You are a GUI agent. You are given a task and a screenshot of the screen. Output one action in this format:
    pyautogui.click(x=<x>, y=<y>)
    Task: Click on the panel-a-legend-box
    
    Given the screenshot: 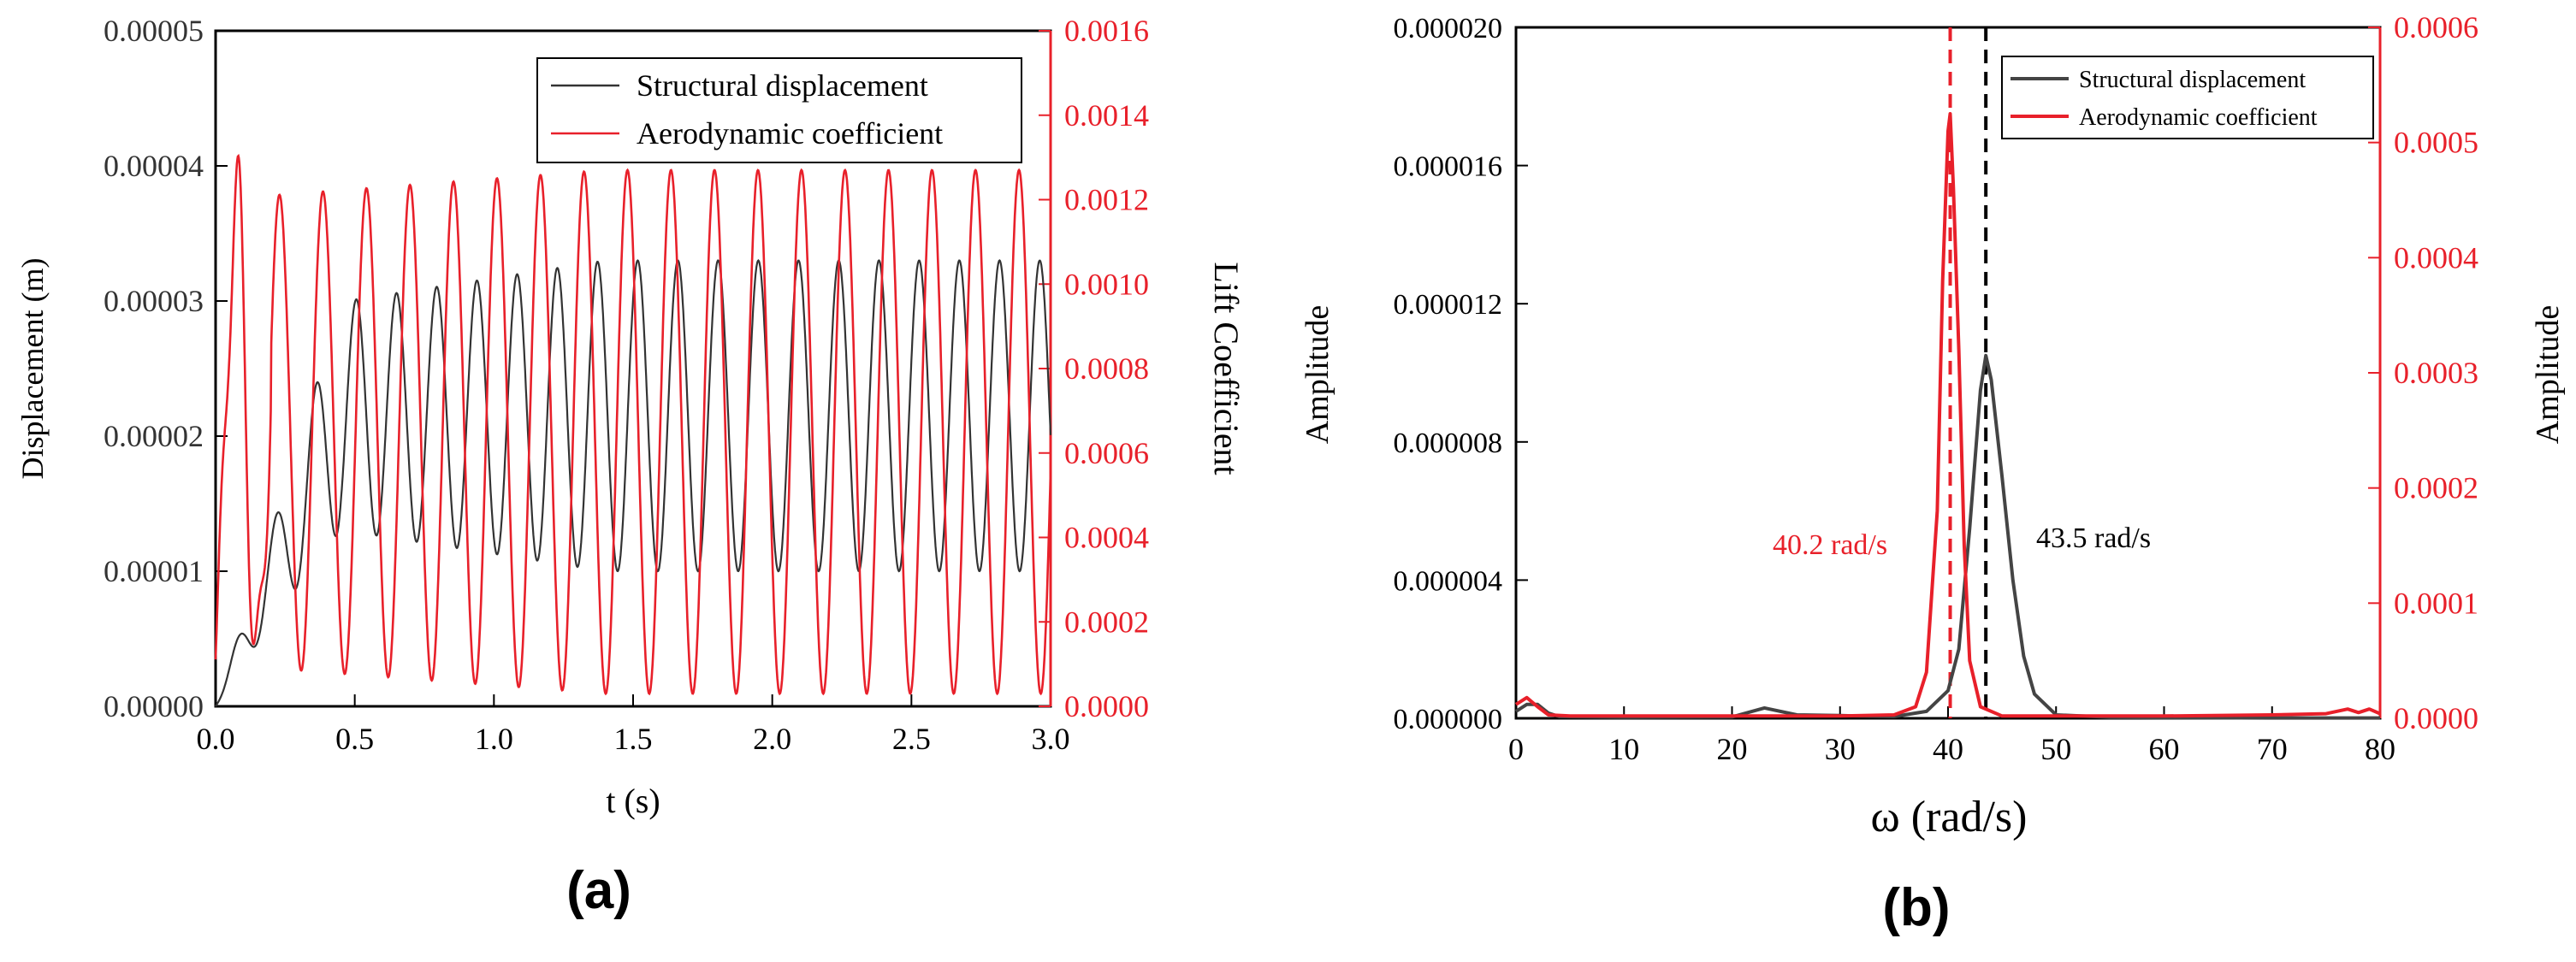 What is the action you would take?
    pyautogui.click(x=779, y=110)
    